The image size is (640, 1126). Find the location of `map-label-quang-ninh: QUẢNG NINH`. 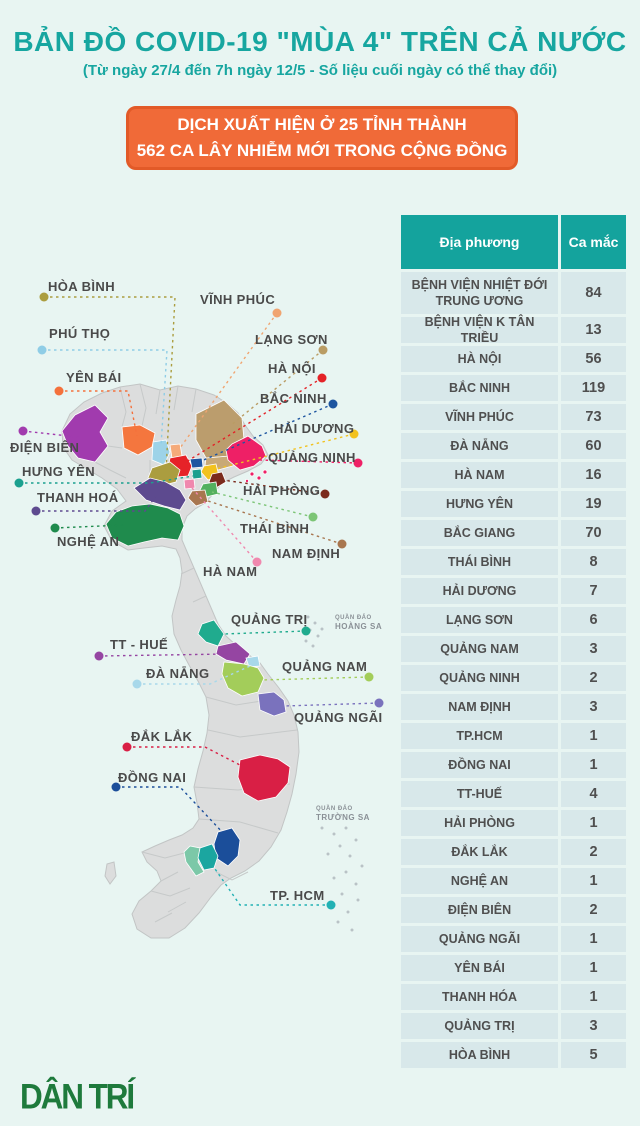

map-label-quang-ninh: QUẢNG NINH is located at coordinates (312, 457).